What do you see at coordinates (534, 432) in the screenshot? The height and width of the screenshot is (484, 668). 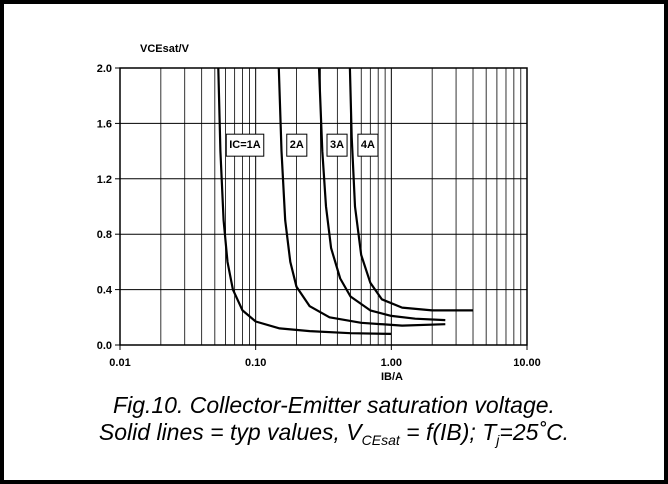 I see `caption-text: =25˚C.` at bounding box center [534, 432].